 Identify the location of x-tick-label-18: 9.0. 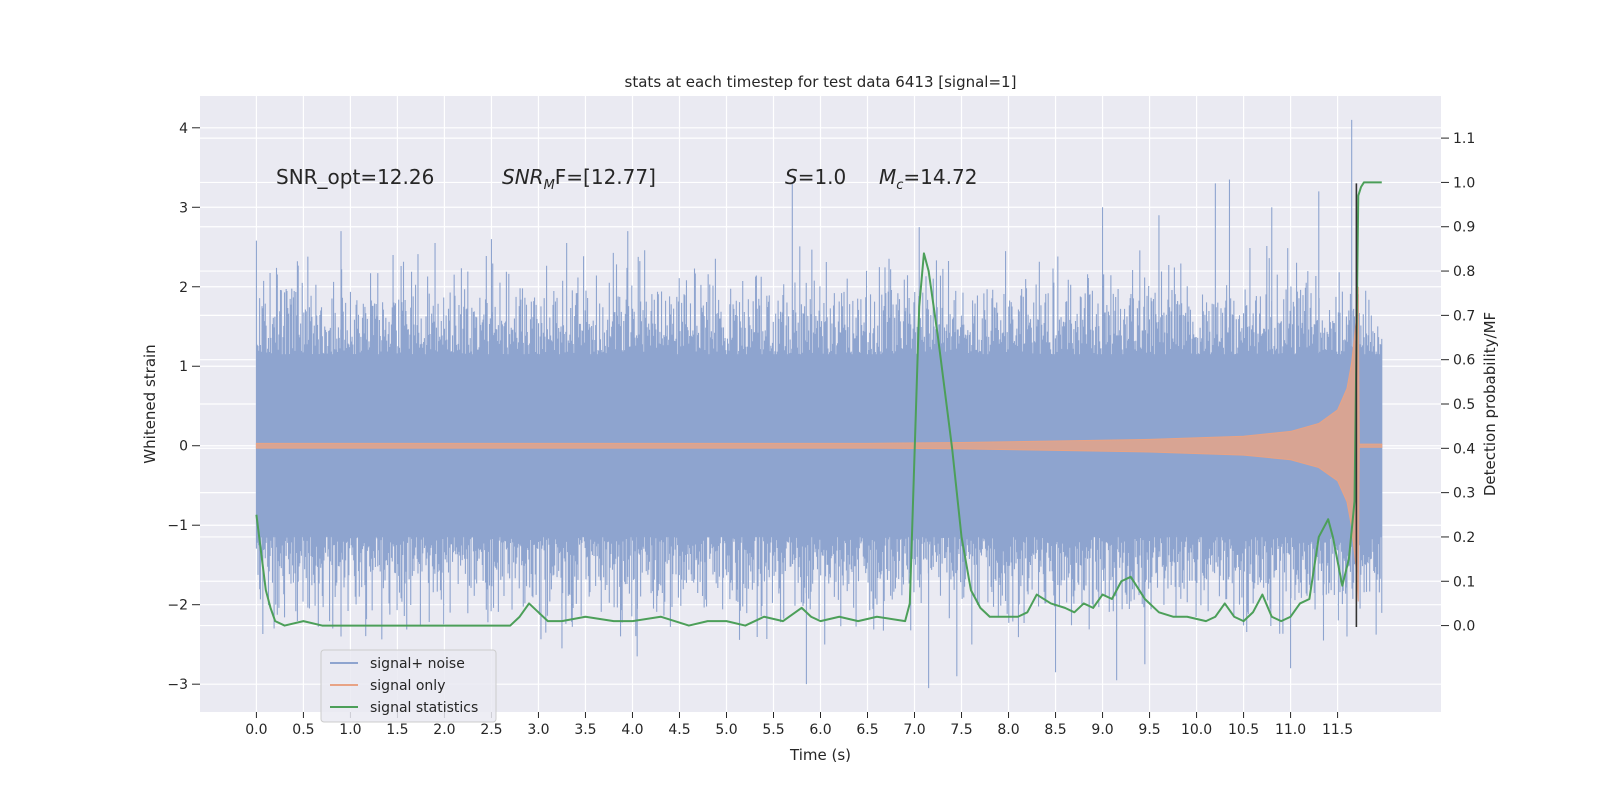
(1102, 730).